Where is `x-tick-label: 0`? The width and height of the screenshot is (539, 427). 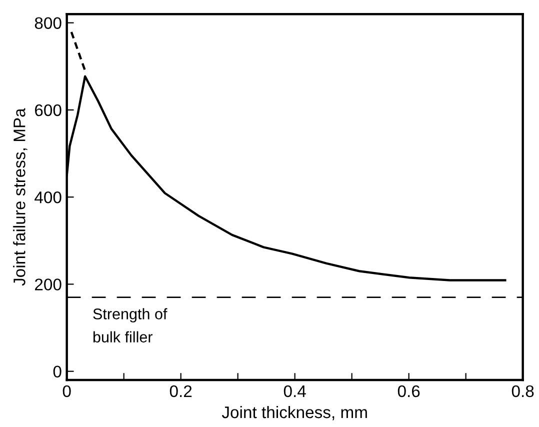
x-tick-label: 0 is located at coordinates (66, 391).